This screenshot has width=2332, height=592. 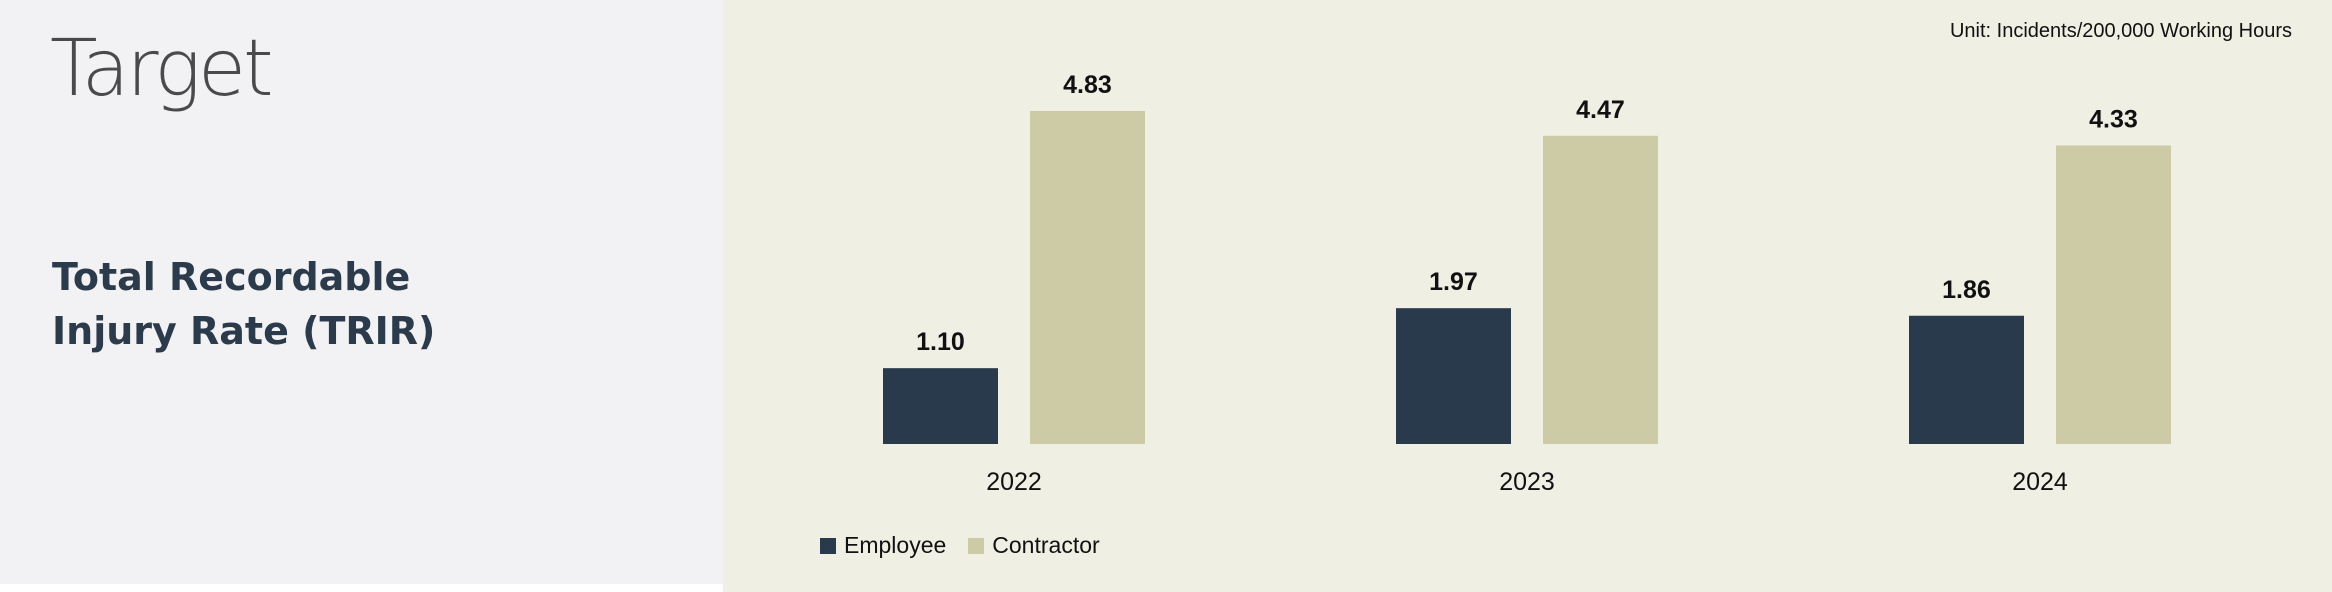 What do you see at coordinates (1600, 289) in the screenshot?
I see `bar-contractor-2023` at bounding box center [1600, 289].